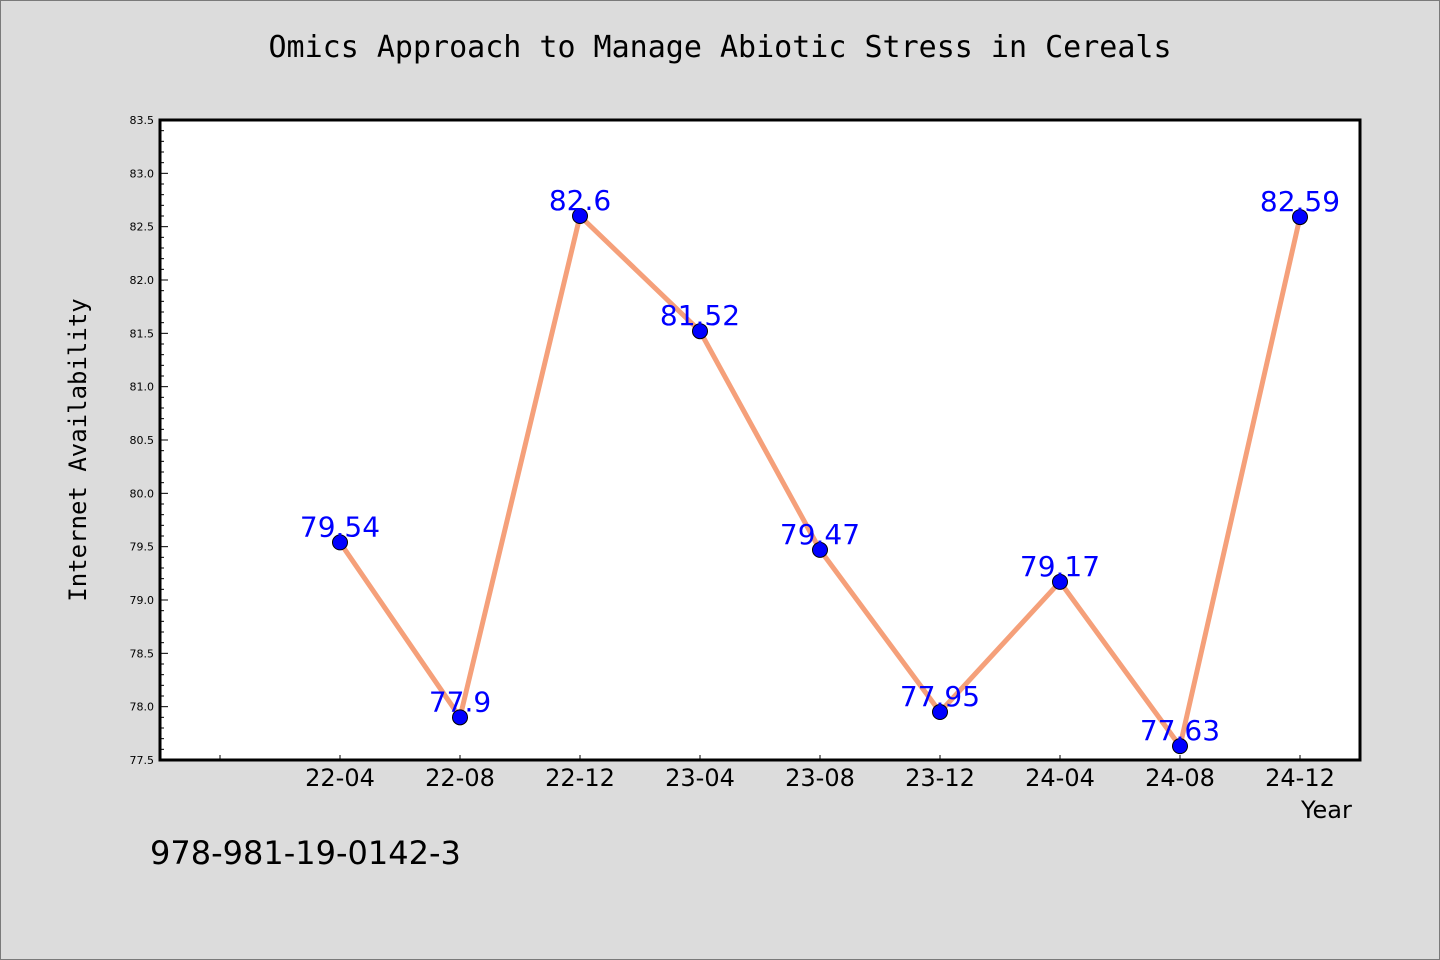 Image resolution: width=1440 pixels, height=960 pixels. I want to click on y-tick-label: 82.0, so click(142, 280).